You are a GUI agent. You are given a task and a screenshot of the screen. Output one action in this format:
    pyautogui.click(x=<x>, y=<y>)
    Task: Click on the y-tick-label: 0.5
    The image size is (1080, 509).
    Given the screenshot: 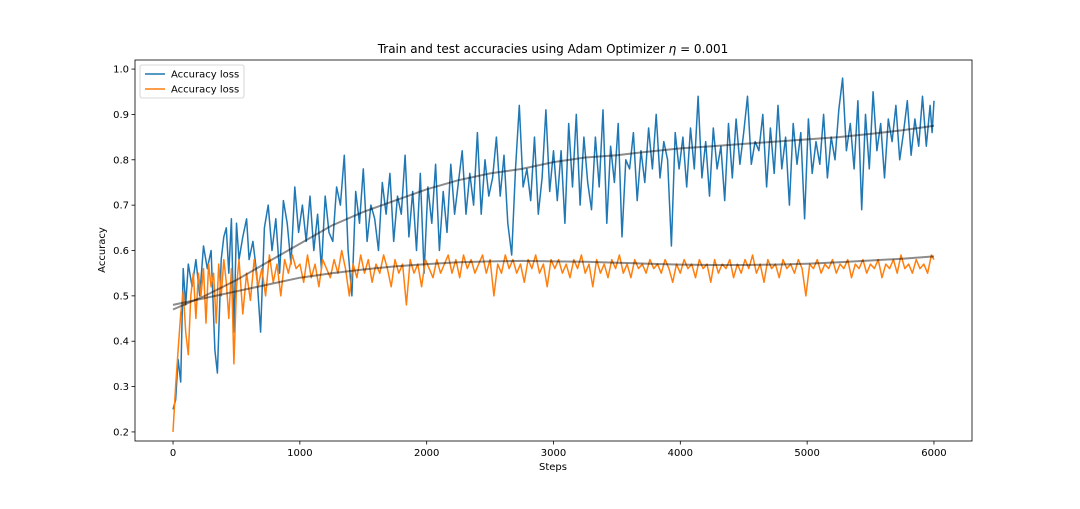 What is the action you would take?
    pyautogui.click(x=121, y=296)
    